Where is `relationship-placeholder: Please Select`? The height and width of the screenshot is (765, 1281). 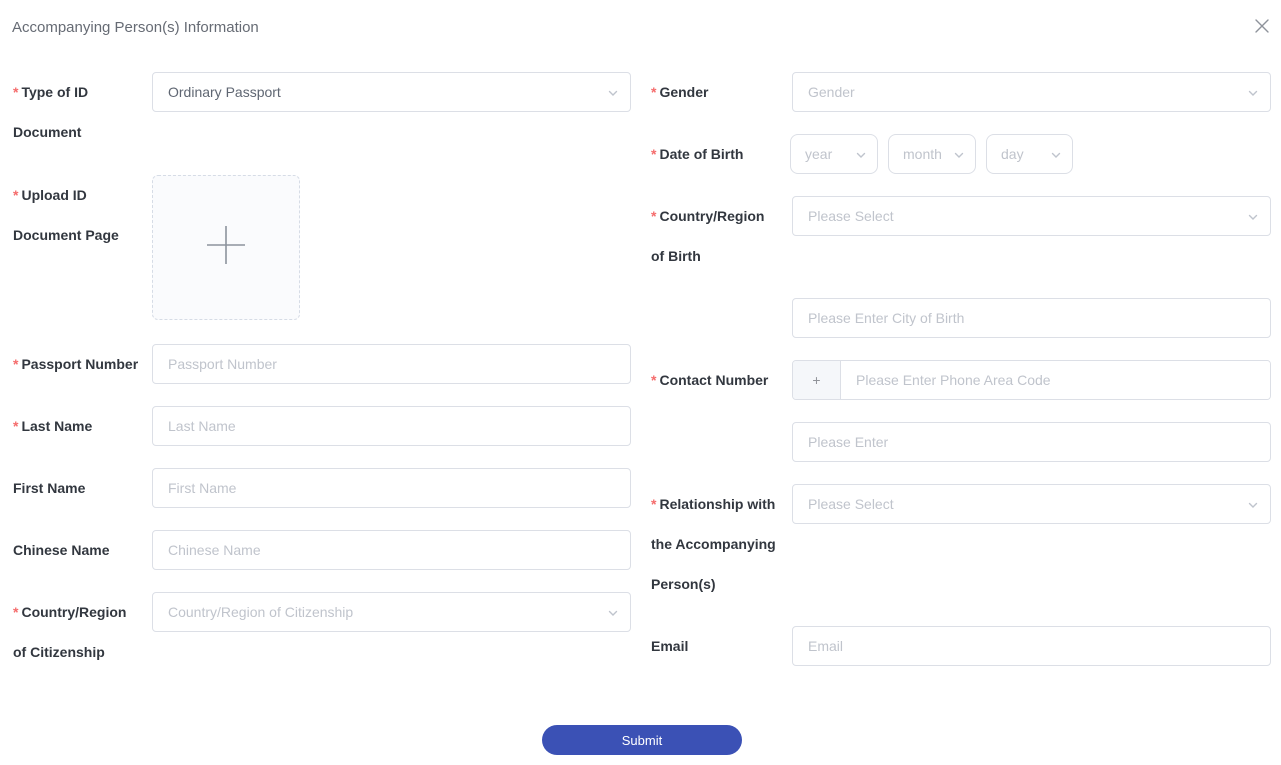 relationship-placeholder: Please Select is located at coordinates (851, 504).